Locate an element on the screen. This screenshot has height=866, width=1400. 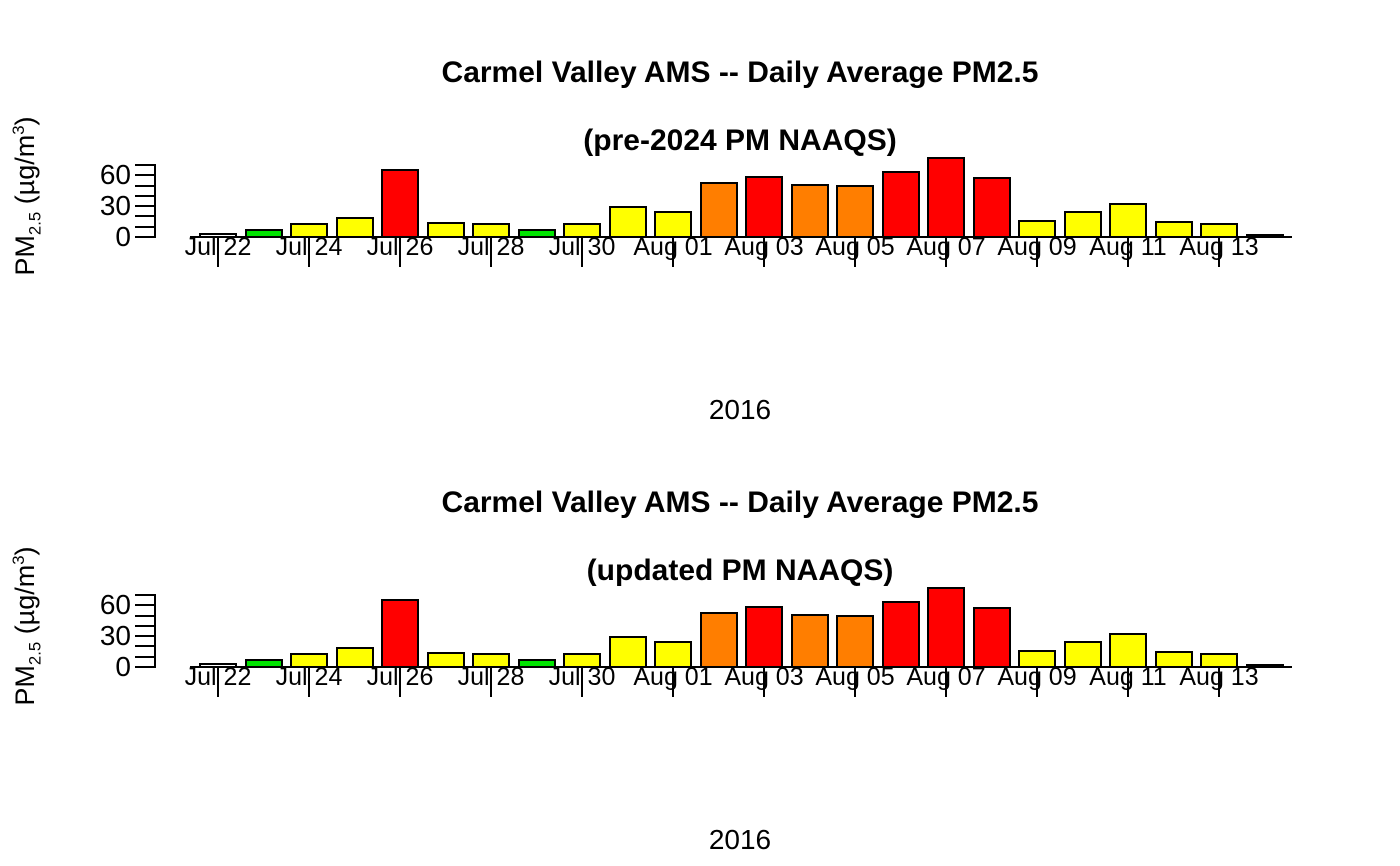
x-tick-label: Jul 30 is located at coordinates (582, 677).